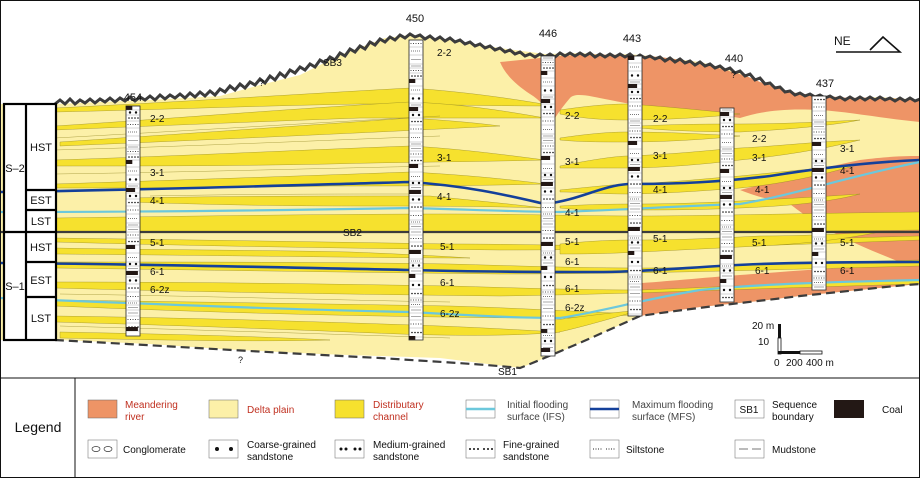  I want to click on legend-label-silt: Siltstone, so click(645, 450).